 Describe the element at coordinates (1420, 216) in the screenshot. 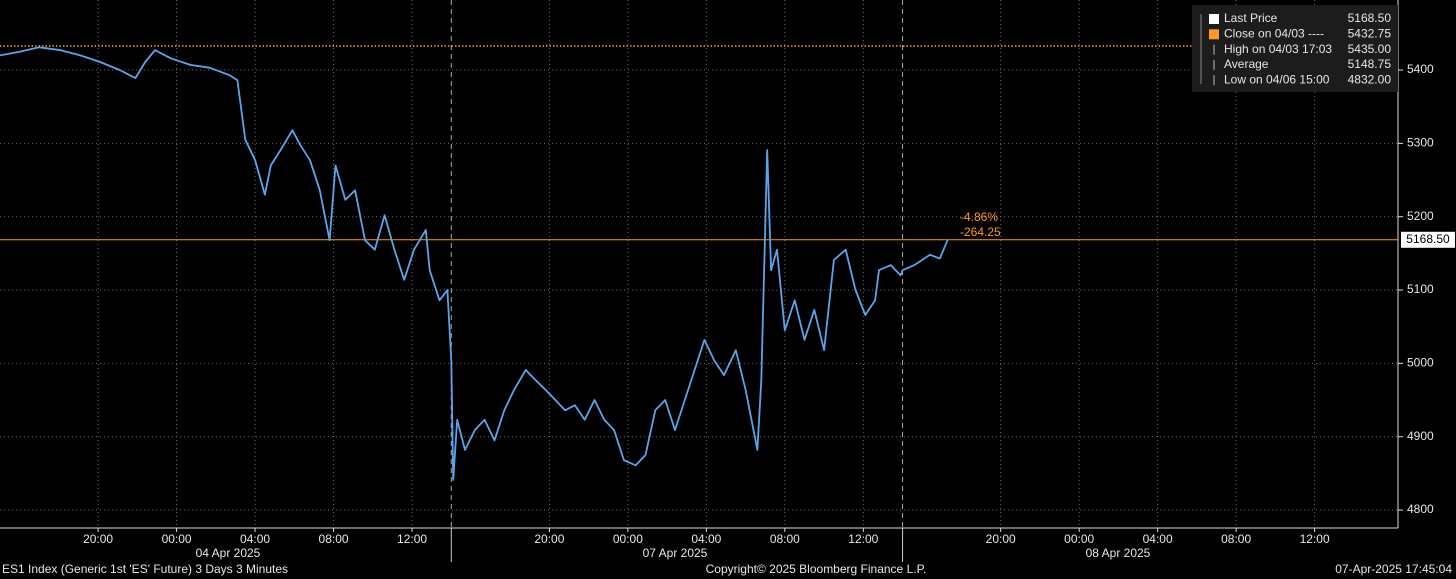

I see `y-tick-label: 5200` at that location.